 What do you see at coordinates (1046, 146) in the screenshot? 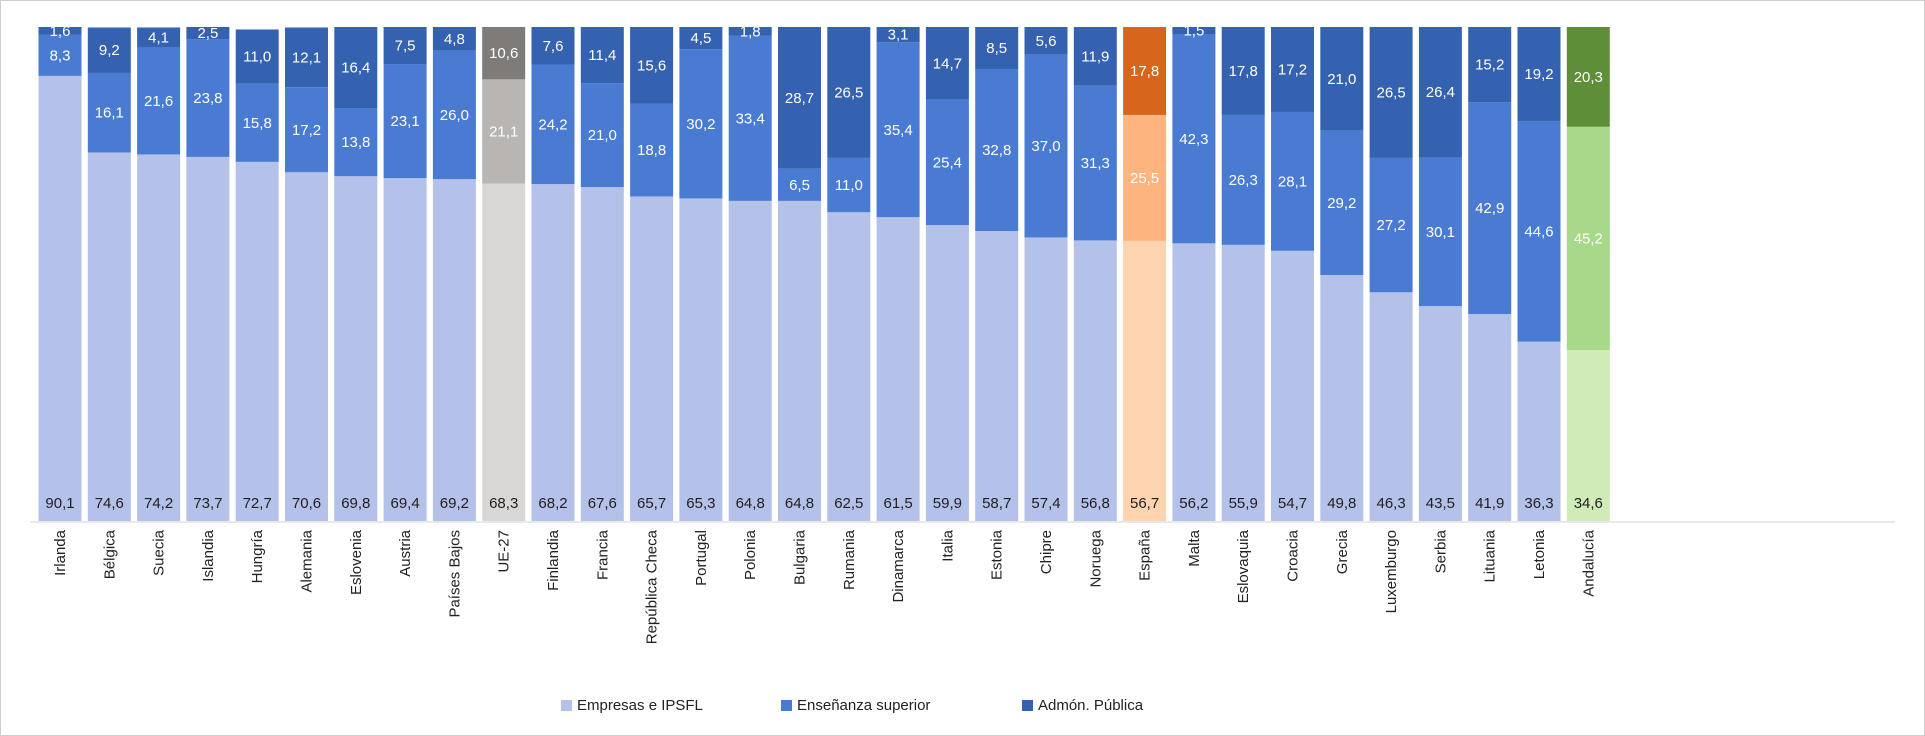
I see `bar-ensenanza-superior-chipre` at bounding box center [1046, 146].